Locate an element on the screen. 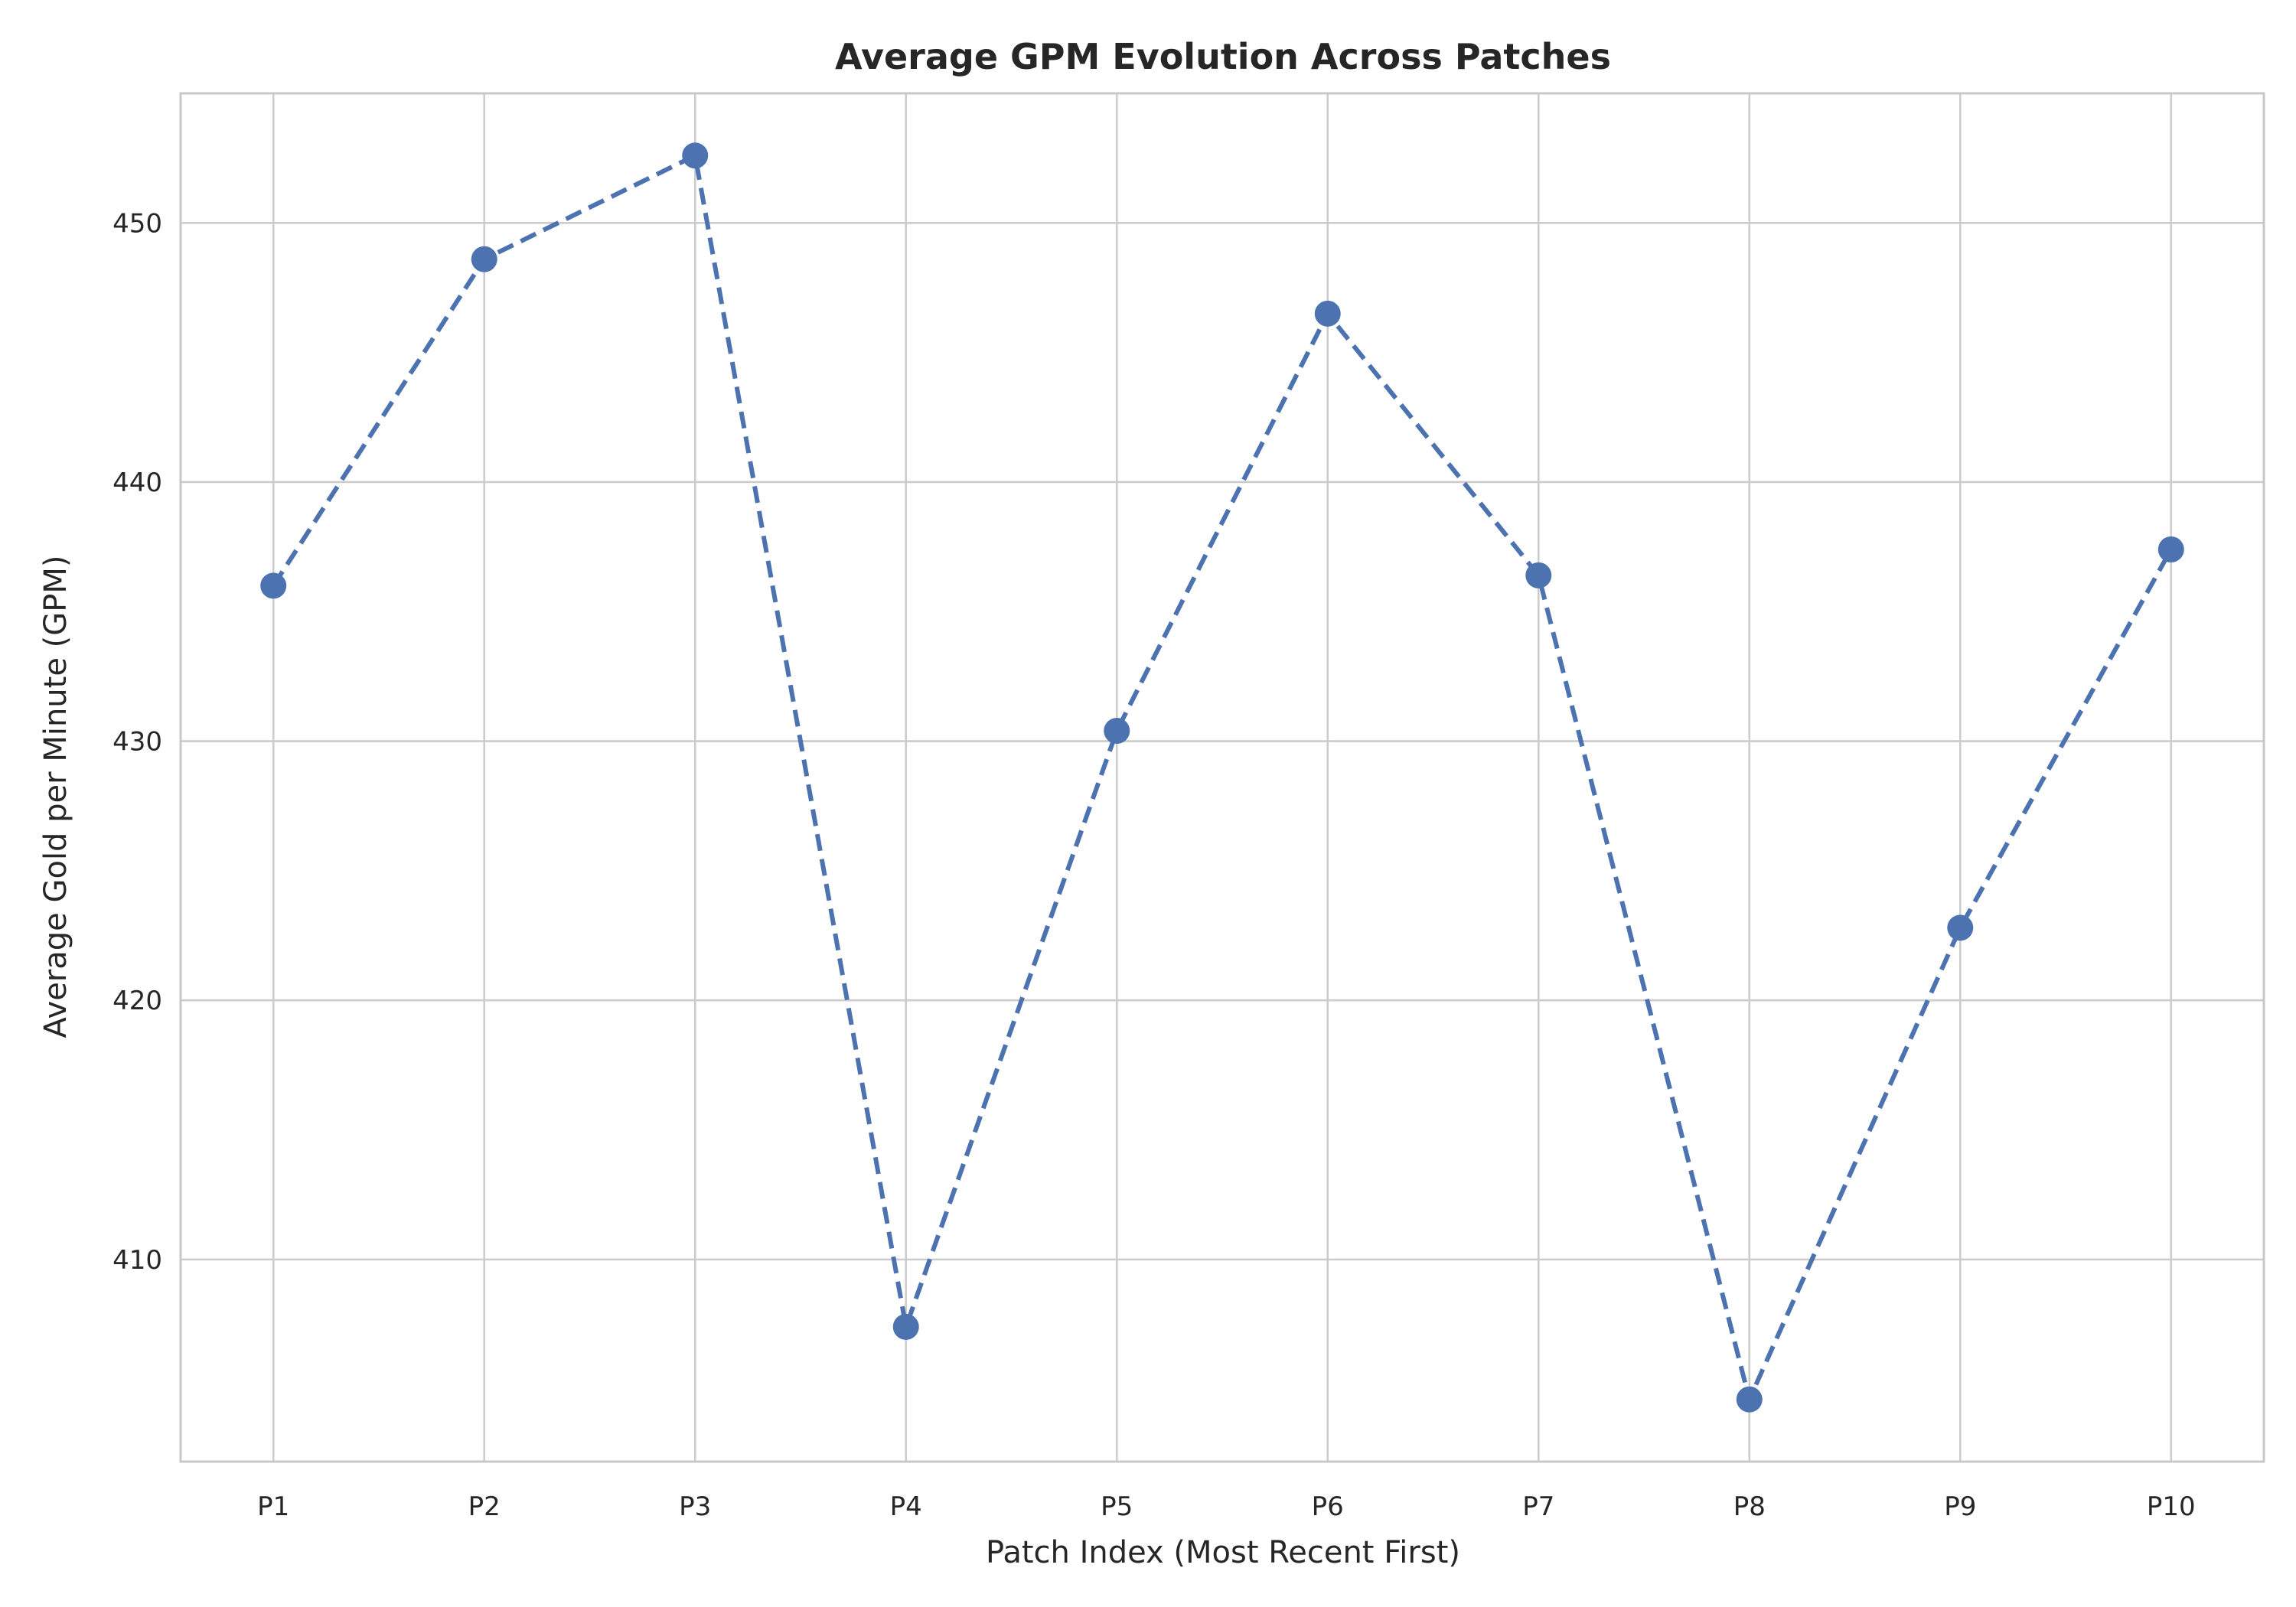 The image size is (2296, 1607). x-tick-label: P10 is located at coordinates (2171, 1506).